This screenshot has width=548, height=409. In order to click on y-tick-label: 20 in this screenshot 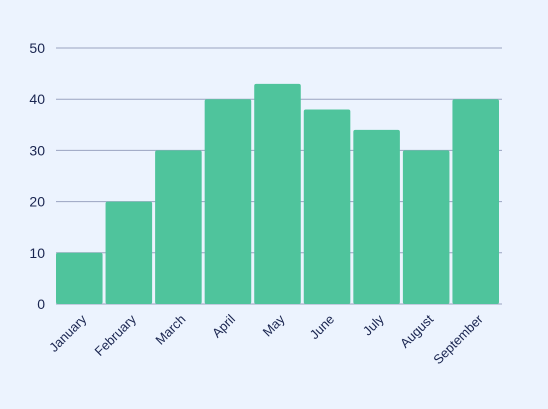, I will do `click(37, 202)`.